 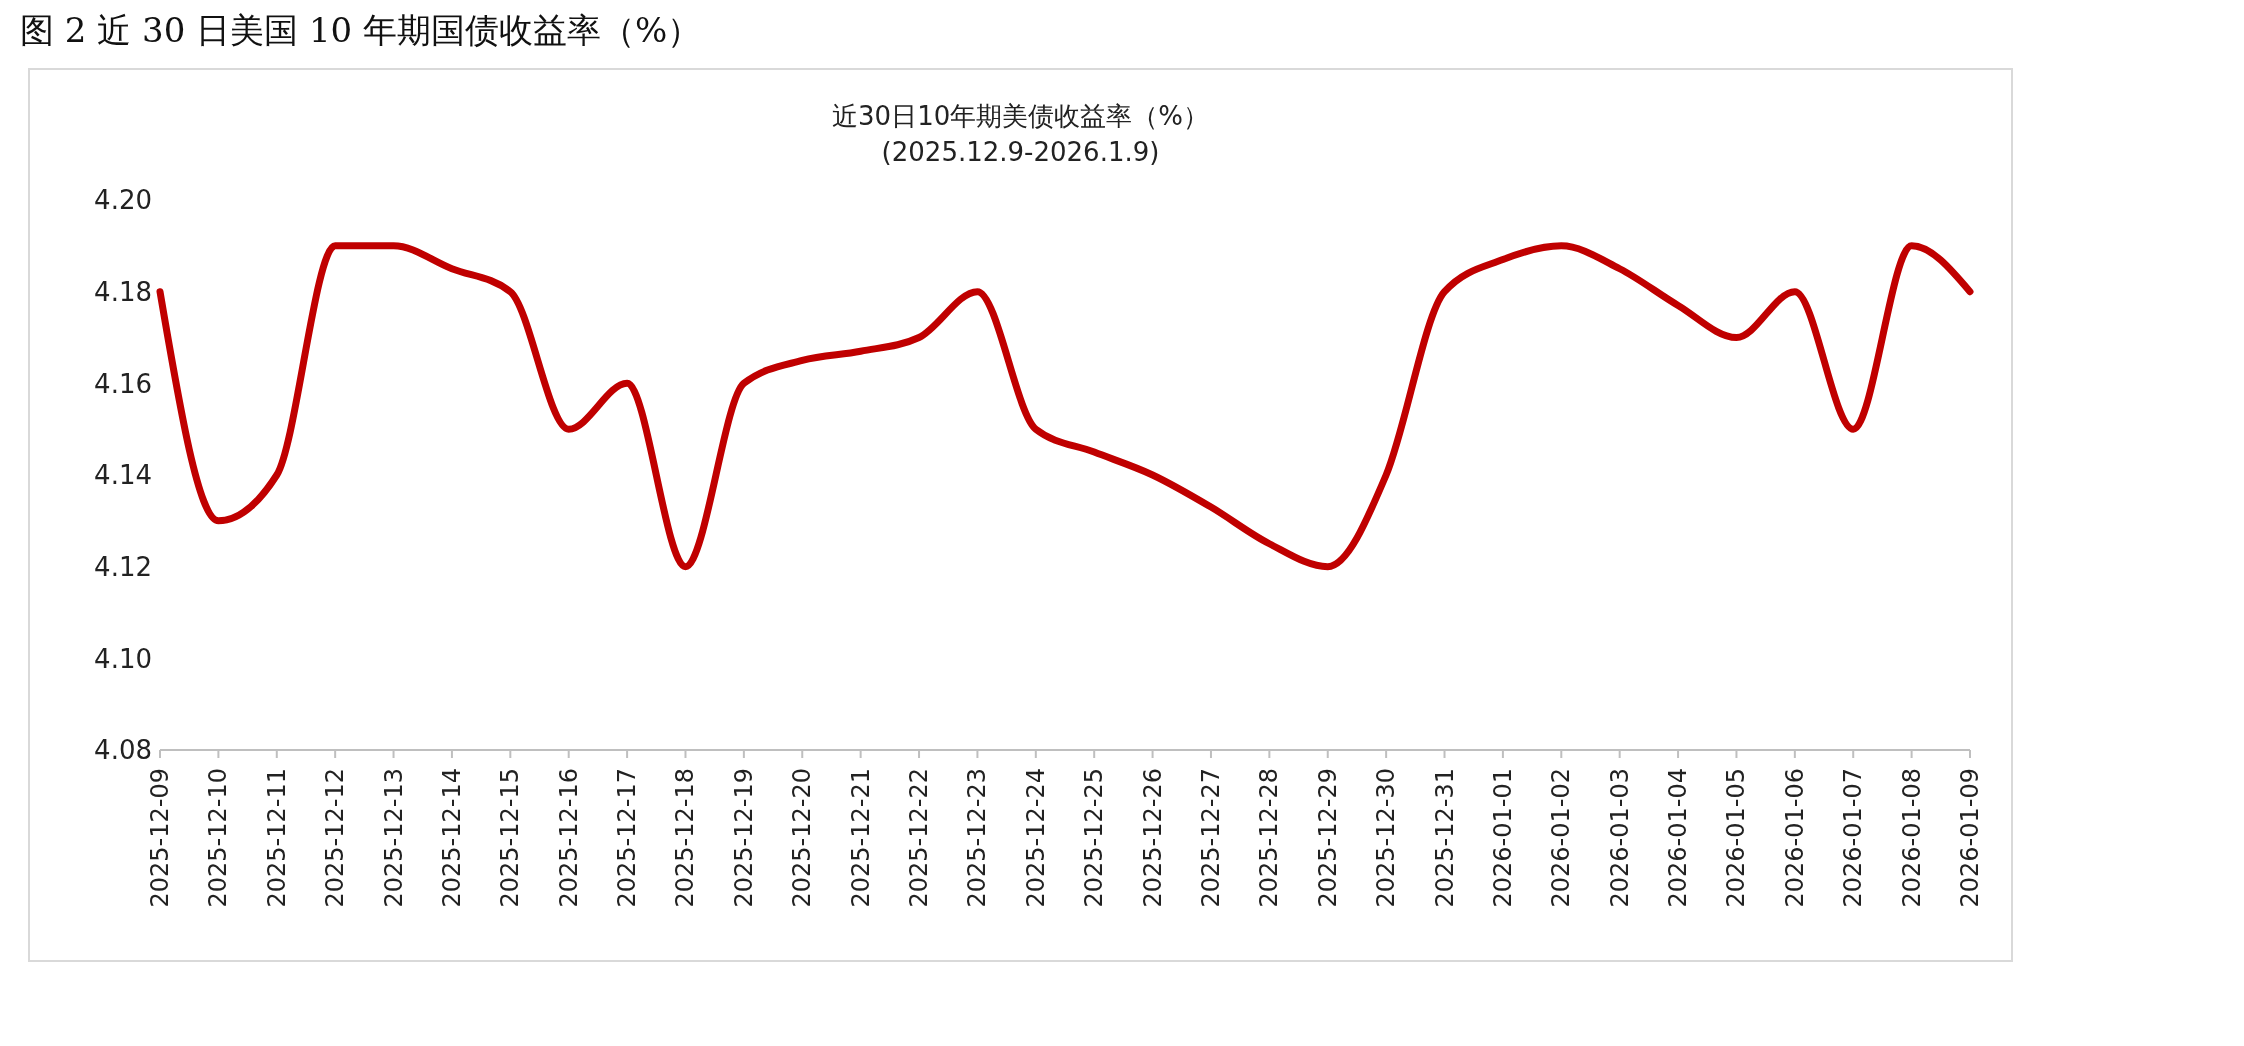 What do you see at coordinates (1035, 838) in the screenshot?
I see `x-tick-label: 2025-12-24` at bounding box center [1035, 838].